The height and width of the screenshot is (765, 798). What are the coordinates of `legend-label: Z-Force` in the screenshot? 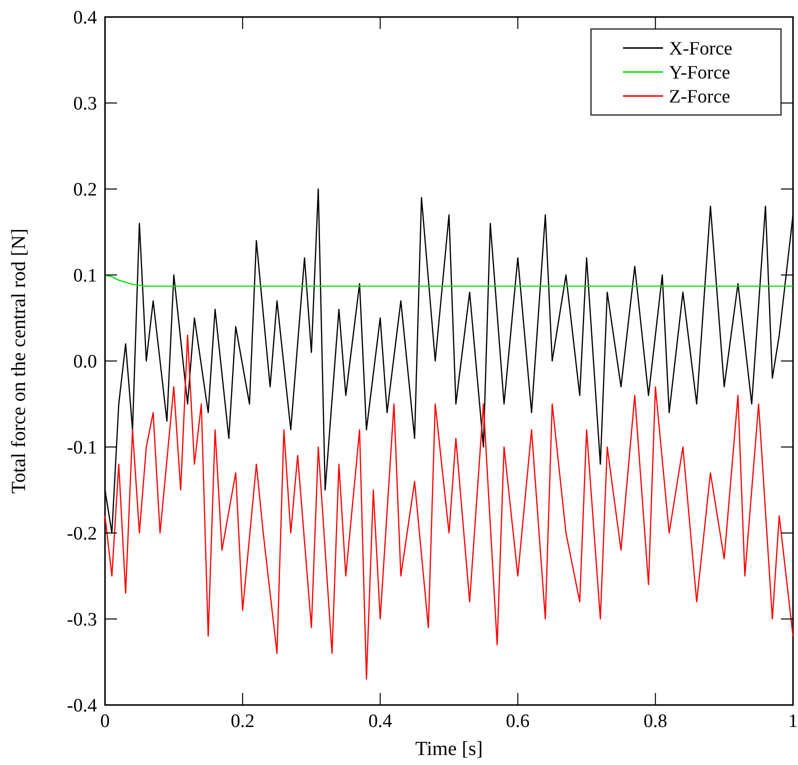 It's located at (699, 97).